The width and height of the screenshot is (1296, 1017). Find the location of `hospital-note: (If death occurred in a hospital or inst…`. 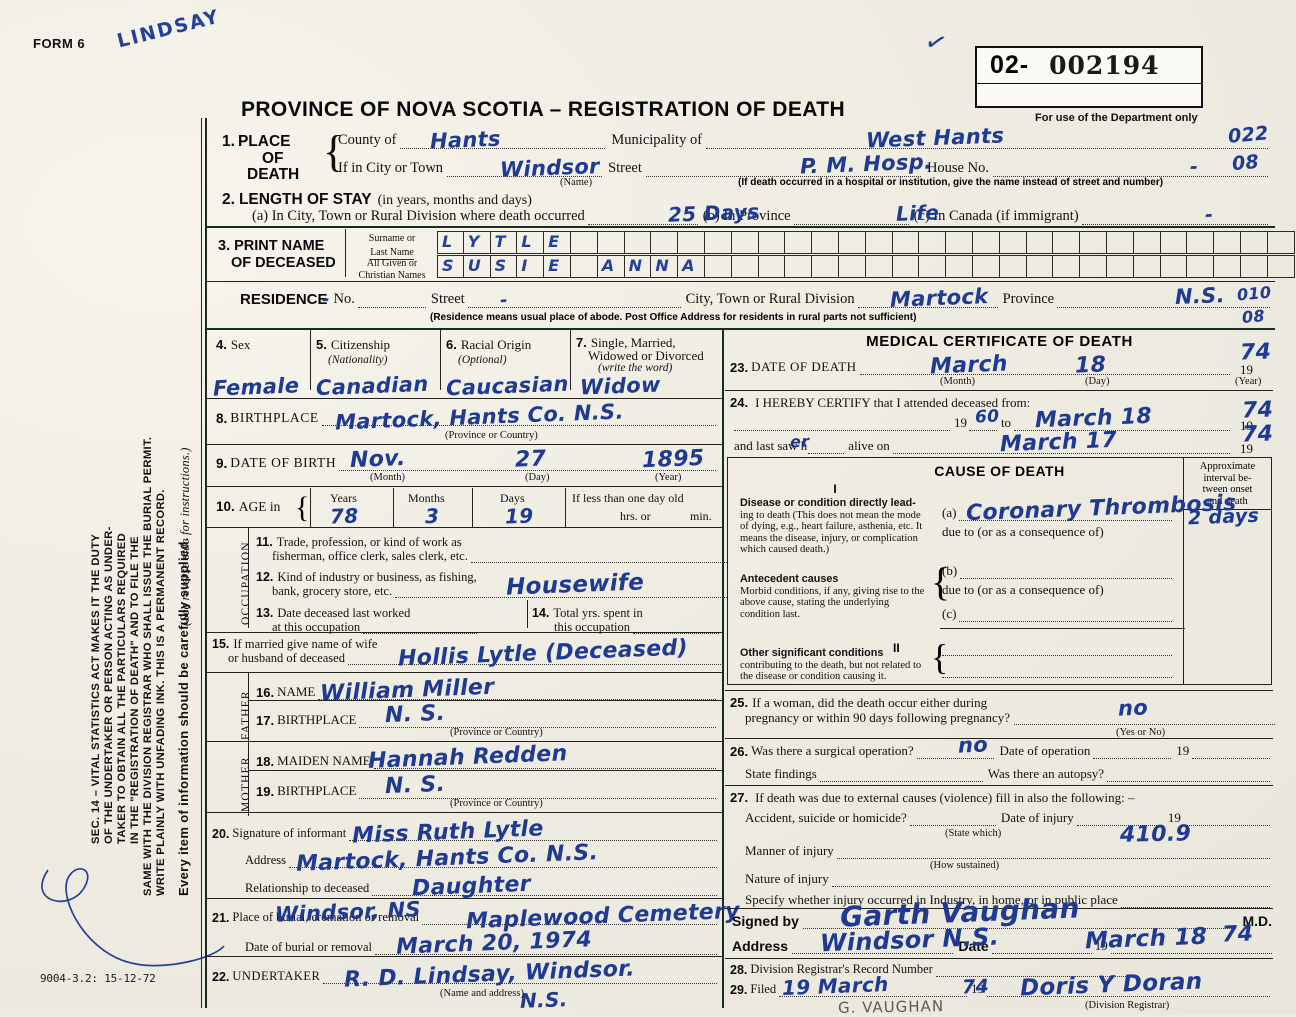

hospital-note: (If death occurred in a hospital or inst… is located at coordinates (951, 182).